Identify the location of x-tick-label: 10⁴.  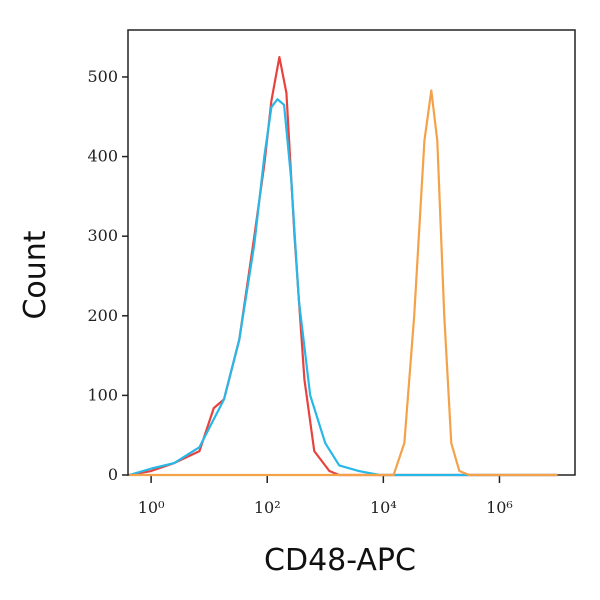
(383, 507).